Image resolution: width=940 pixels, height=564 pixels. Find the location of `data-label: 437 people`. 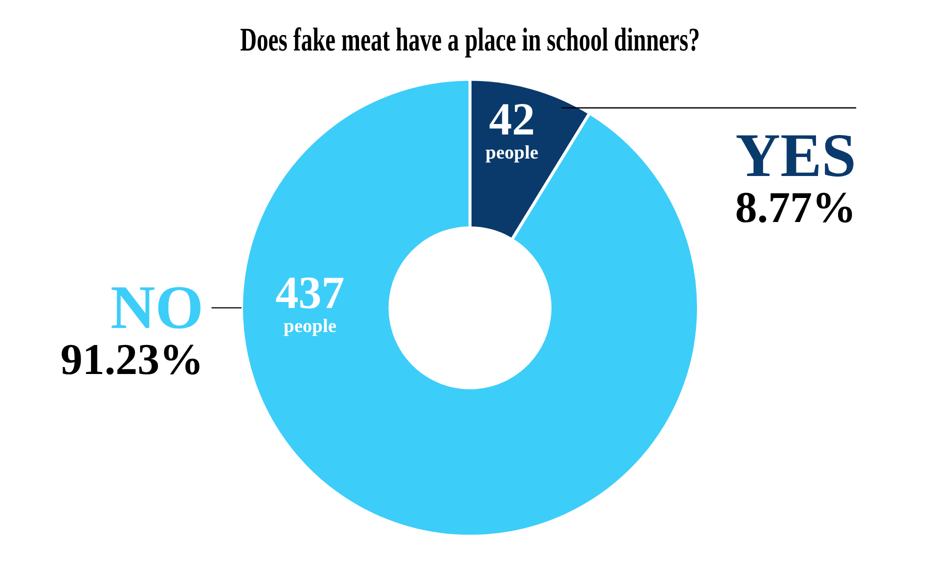

data-label: 437 people is located at coordinates (310, 301).